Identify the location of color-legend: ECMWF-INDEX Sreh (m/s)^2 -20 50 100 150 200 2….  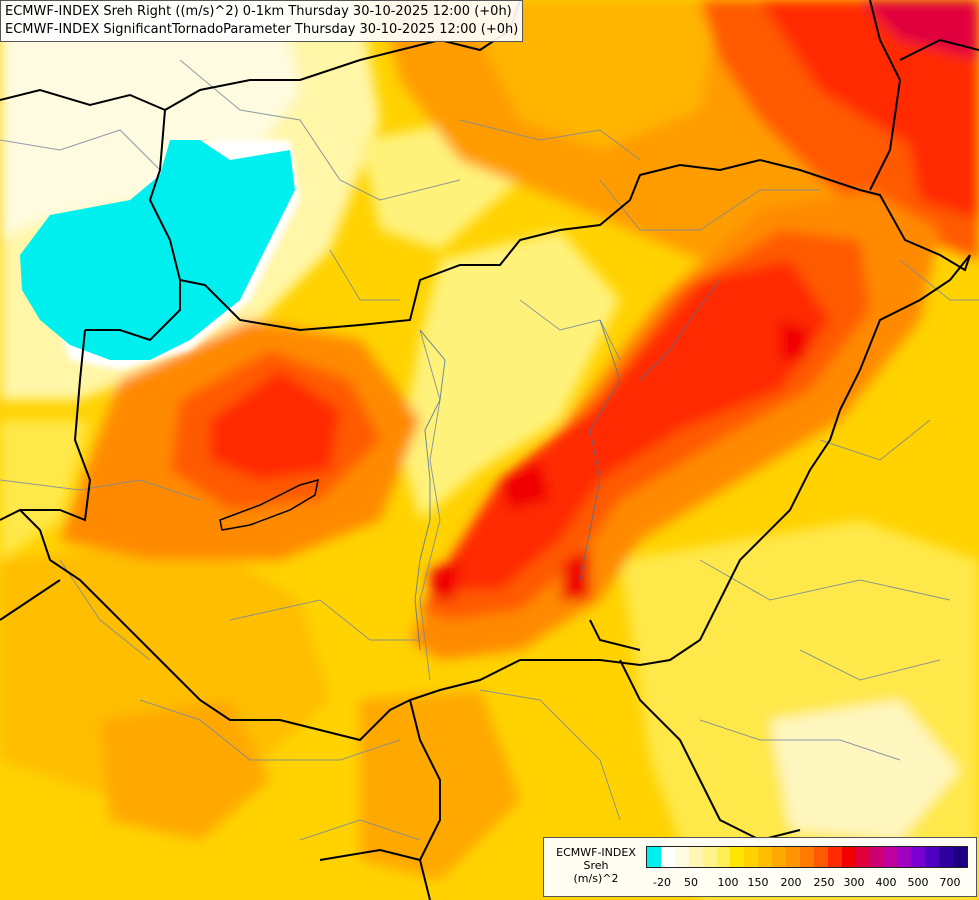
(760, 867).